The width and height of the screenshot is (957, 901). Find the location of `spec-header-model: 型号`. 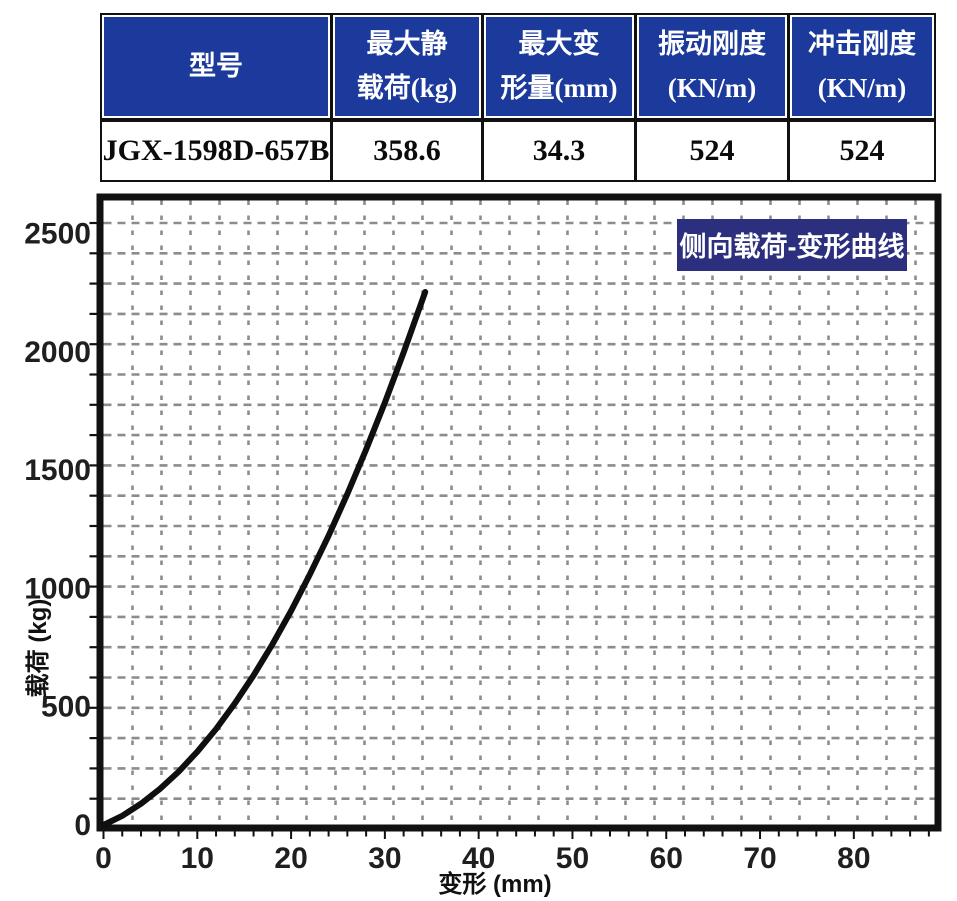

spec-header-model: 型号 is located at coordinates (216, 66).